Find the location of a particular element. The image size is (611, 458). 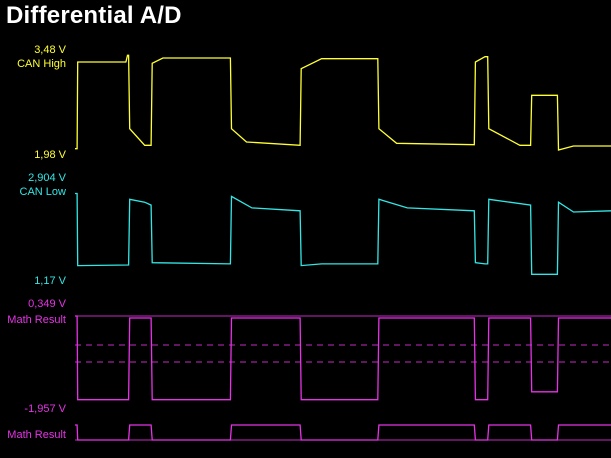

can-high-min-label: 1,98 V is located at coordinates (50, 155).